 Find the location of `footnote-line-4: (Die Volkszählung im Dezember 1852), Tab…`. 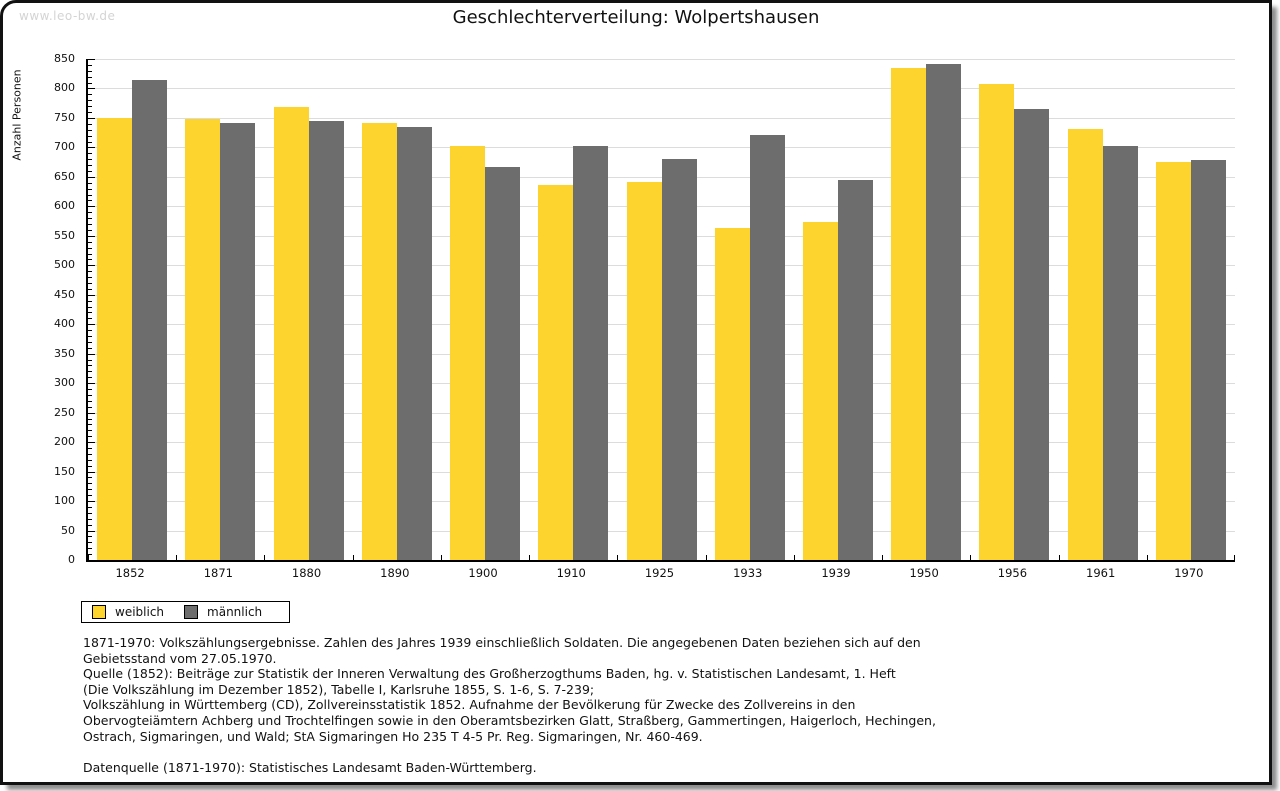

footnote-line-4: (Die Volkszählung im Dezember 1852), Tab… is located at coordinates (339, 689).